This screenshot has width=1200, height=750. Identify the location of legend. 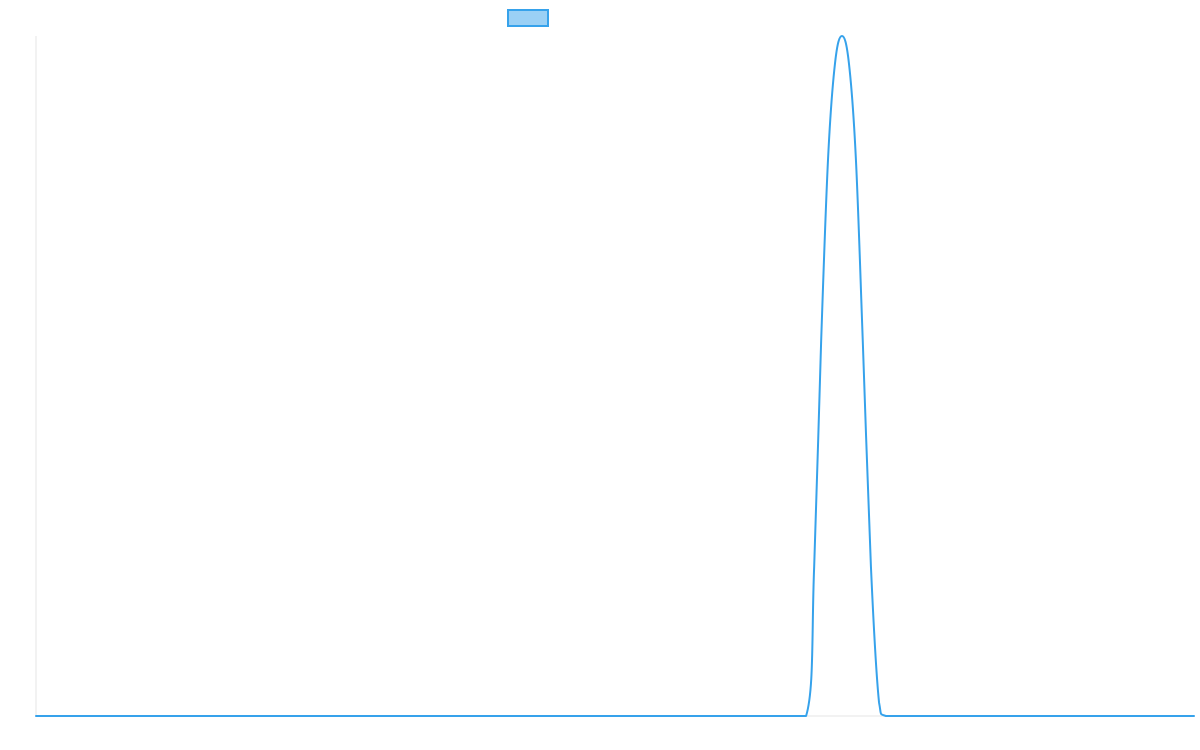
(528, 18).